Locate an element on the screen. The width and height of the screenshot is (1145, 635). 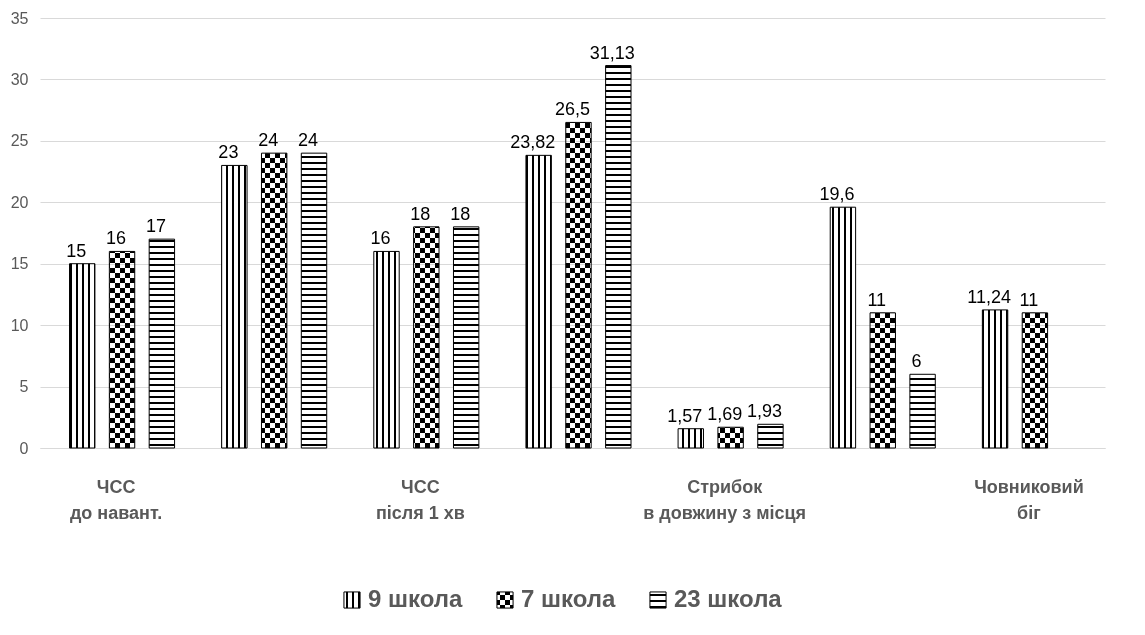
legend-label: 7 школа is located at coordinates (569, 598).